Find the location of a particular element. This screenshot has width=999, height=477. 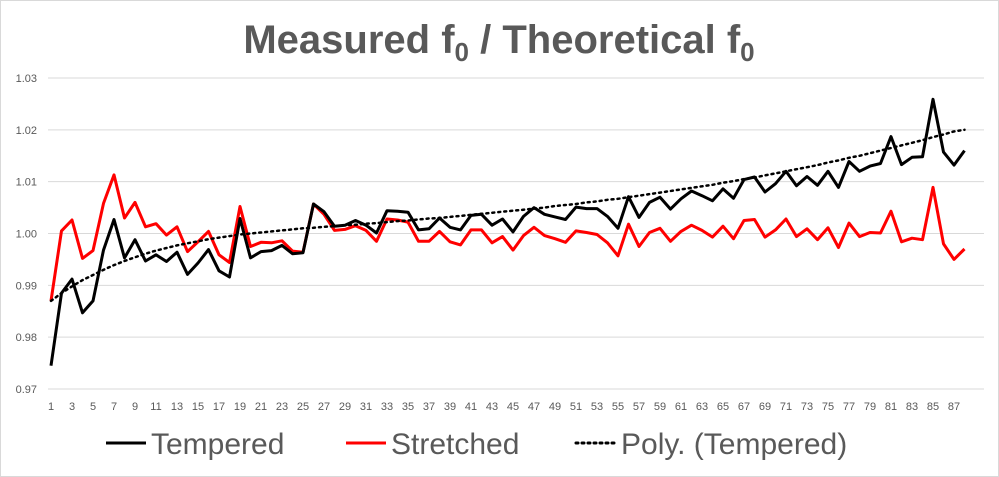

y-tick-label: 1.01 is located at coordinates (26, 183).